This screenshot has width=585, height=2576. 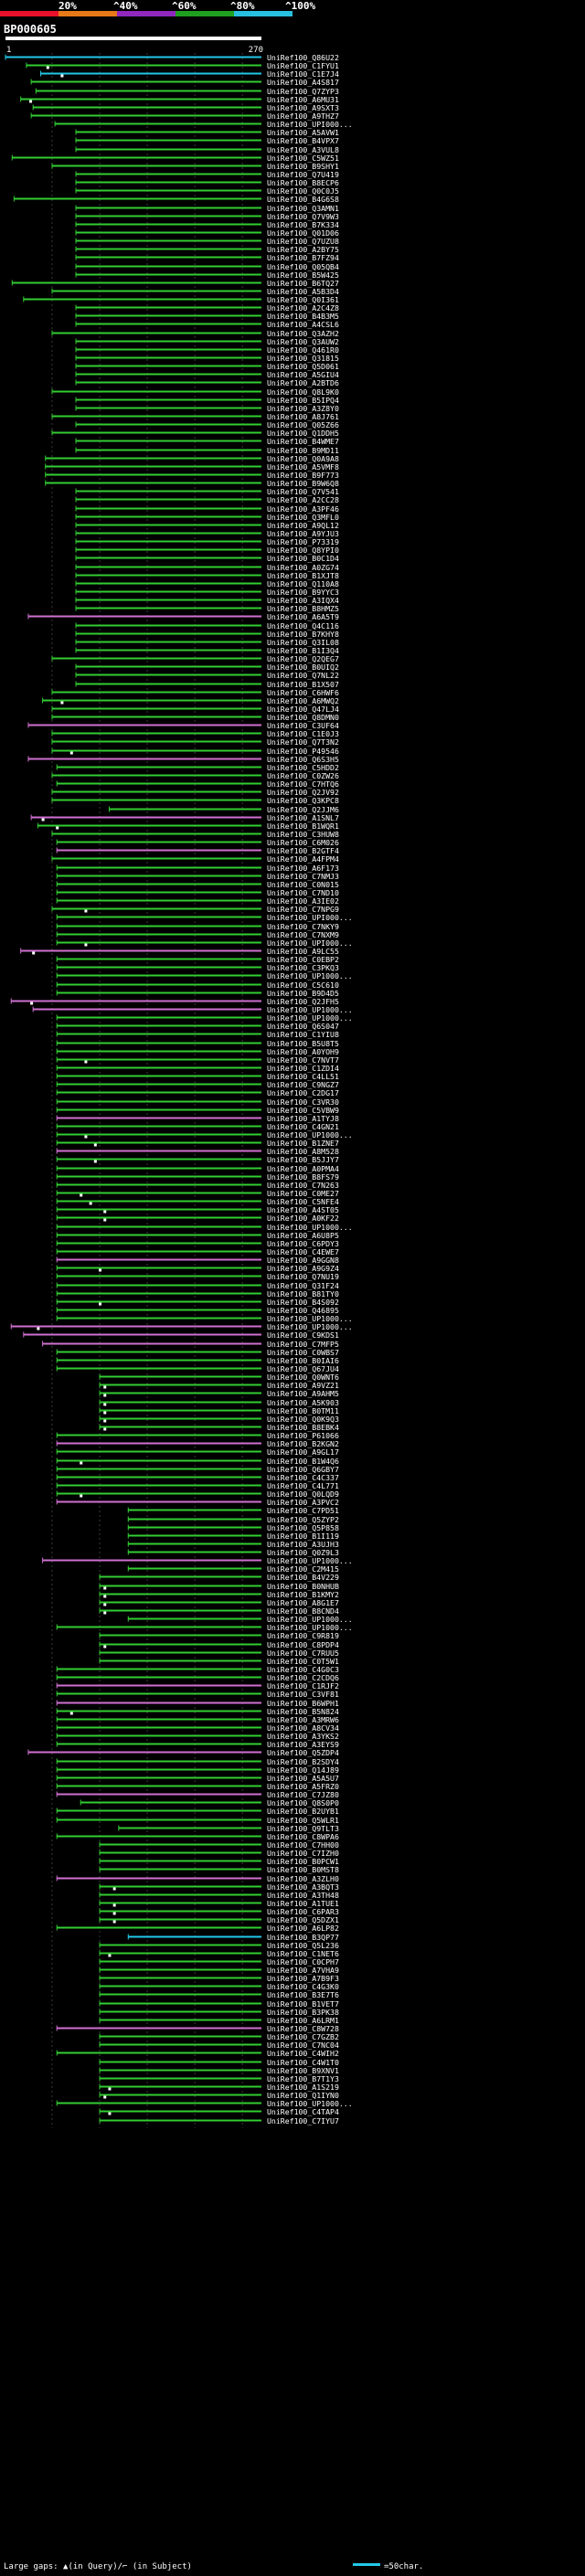 What do you see at coordinates (303, 742) in the screenshot?
I see `hit-label: UniRef100_Q7T3N2` at bounding box center [303, 742].